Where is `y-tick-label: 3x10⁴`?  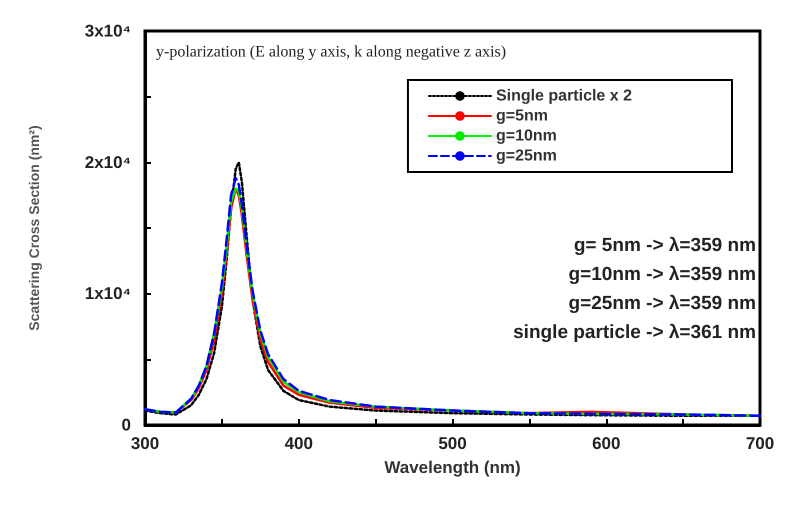 y-tick-label: 3x10⁴ is located at coordinates (107, 31).